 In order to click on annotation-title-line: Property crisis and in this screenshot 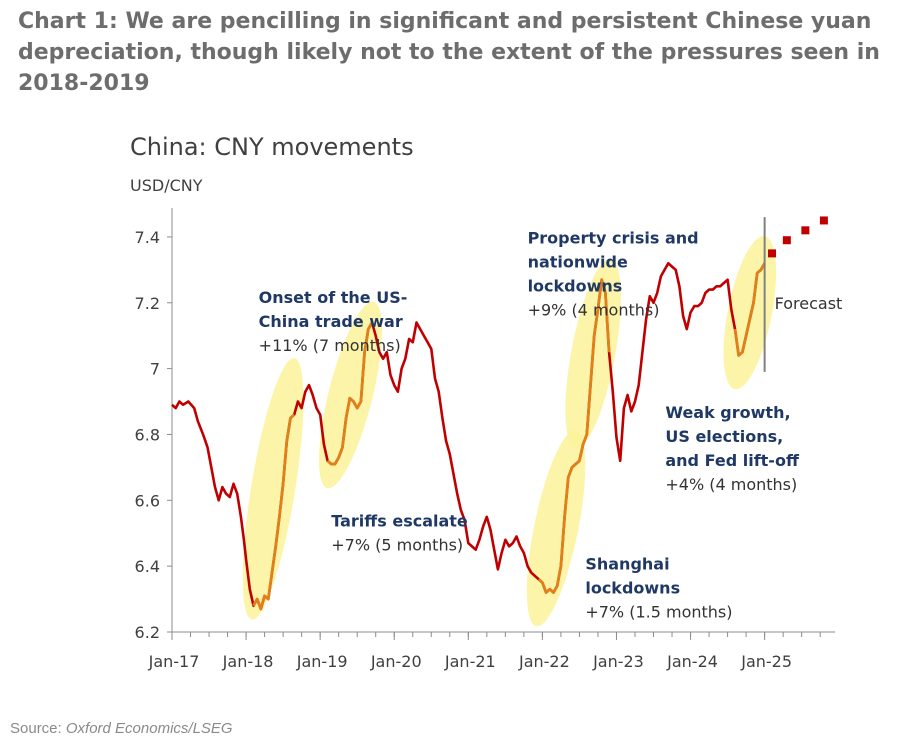, I will do `click(613, 238)`.